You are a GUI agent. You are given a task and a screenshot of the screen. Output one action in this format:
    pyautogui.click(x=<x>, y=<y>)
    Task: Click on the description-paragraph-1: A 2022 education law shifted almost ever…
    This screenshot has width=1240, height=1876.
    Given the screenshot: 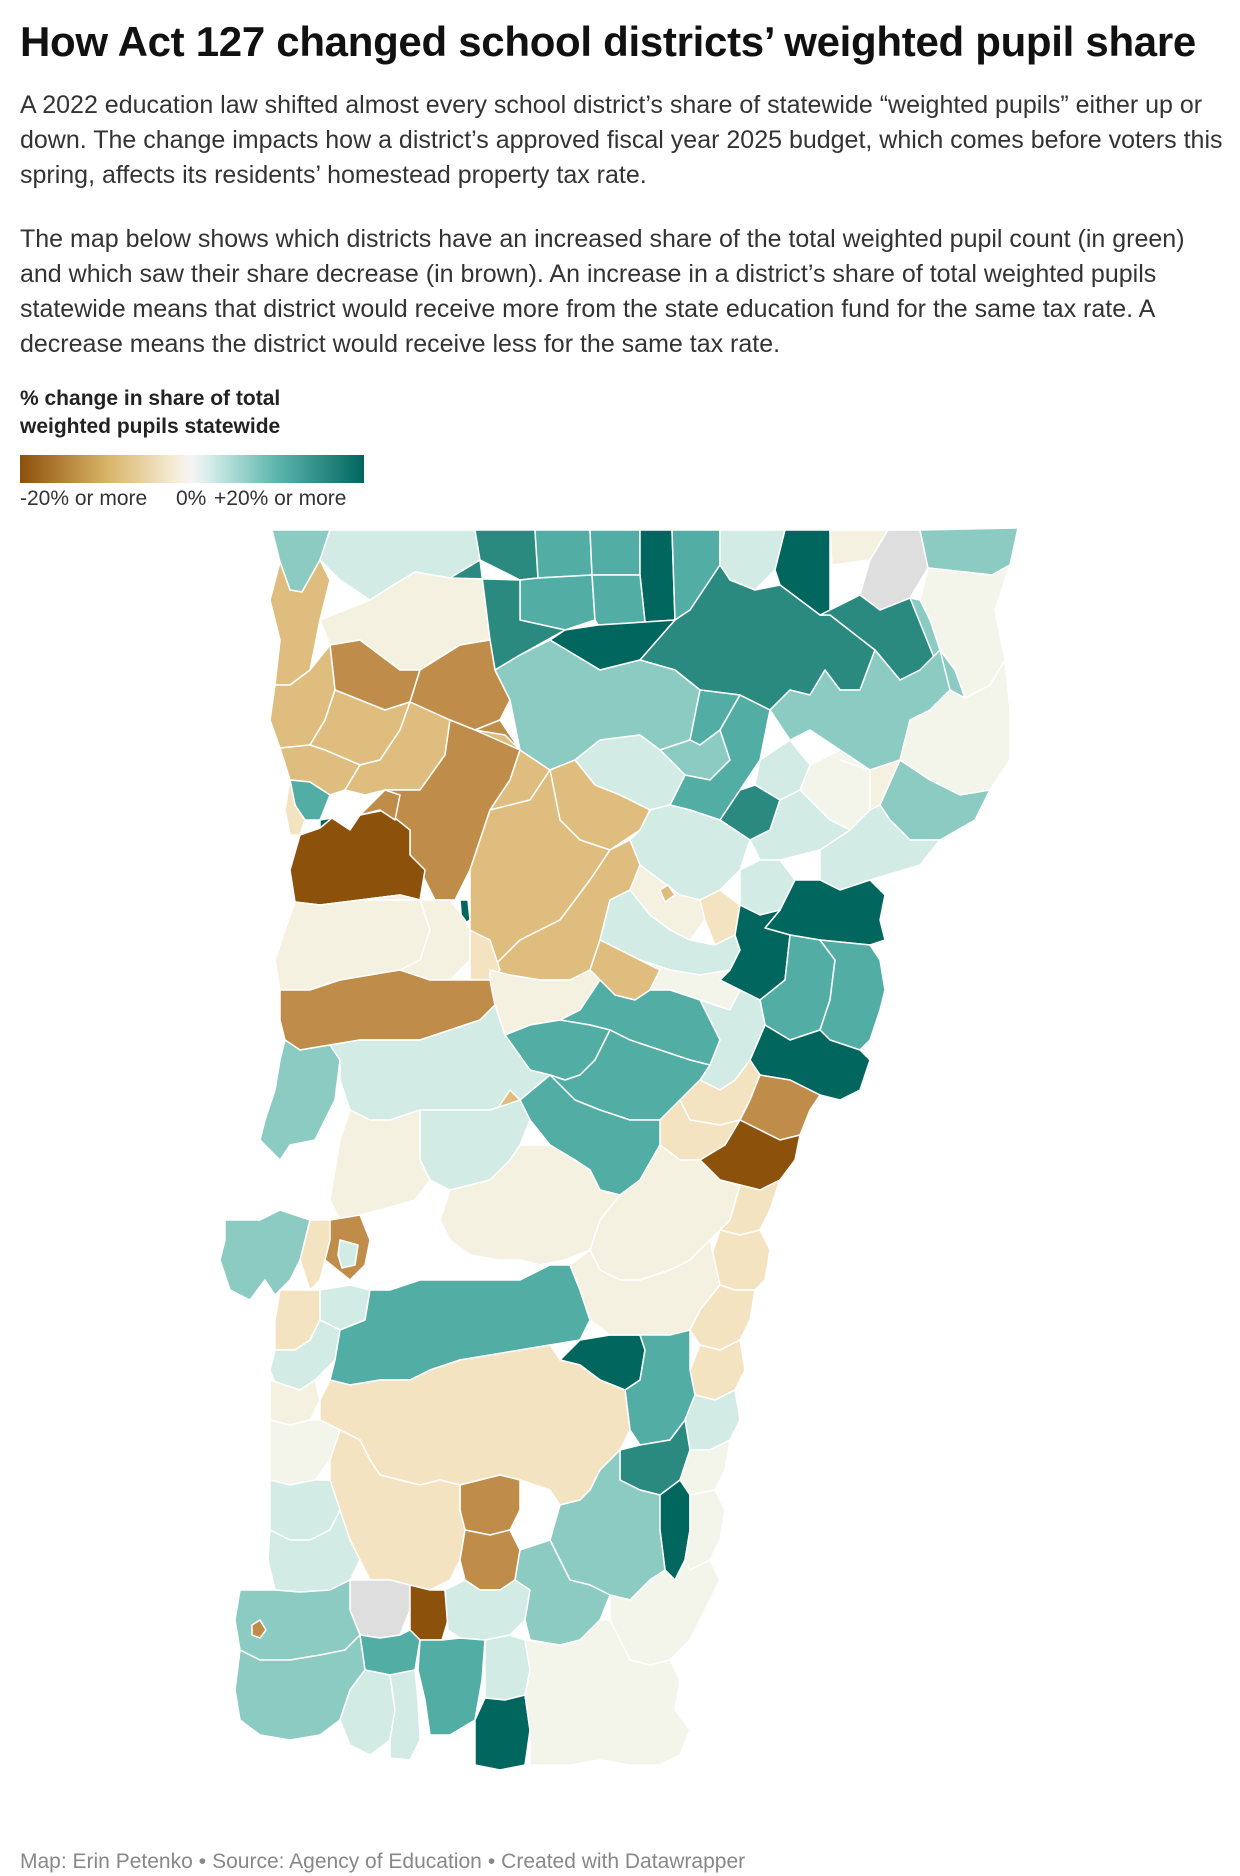 What is the action you would take?
    pyautogui.click(x=621, y=140)
    